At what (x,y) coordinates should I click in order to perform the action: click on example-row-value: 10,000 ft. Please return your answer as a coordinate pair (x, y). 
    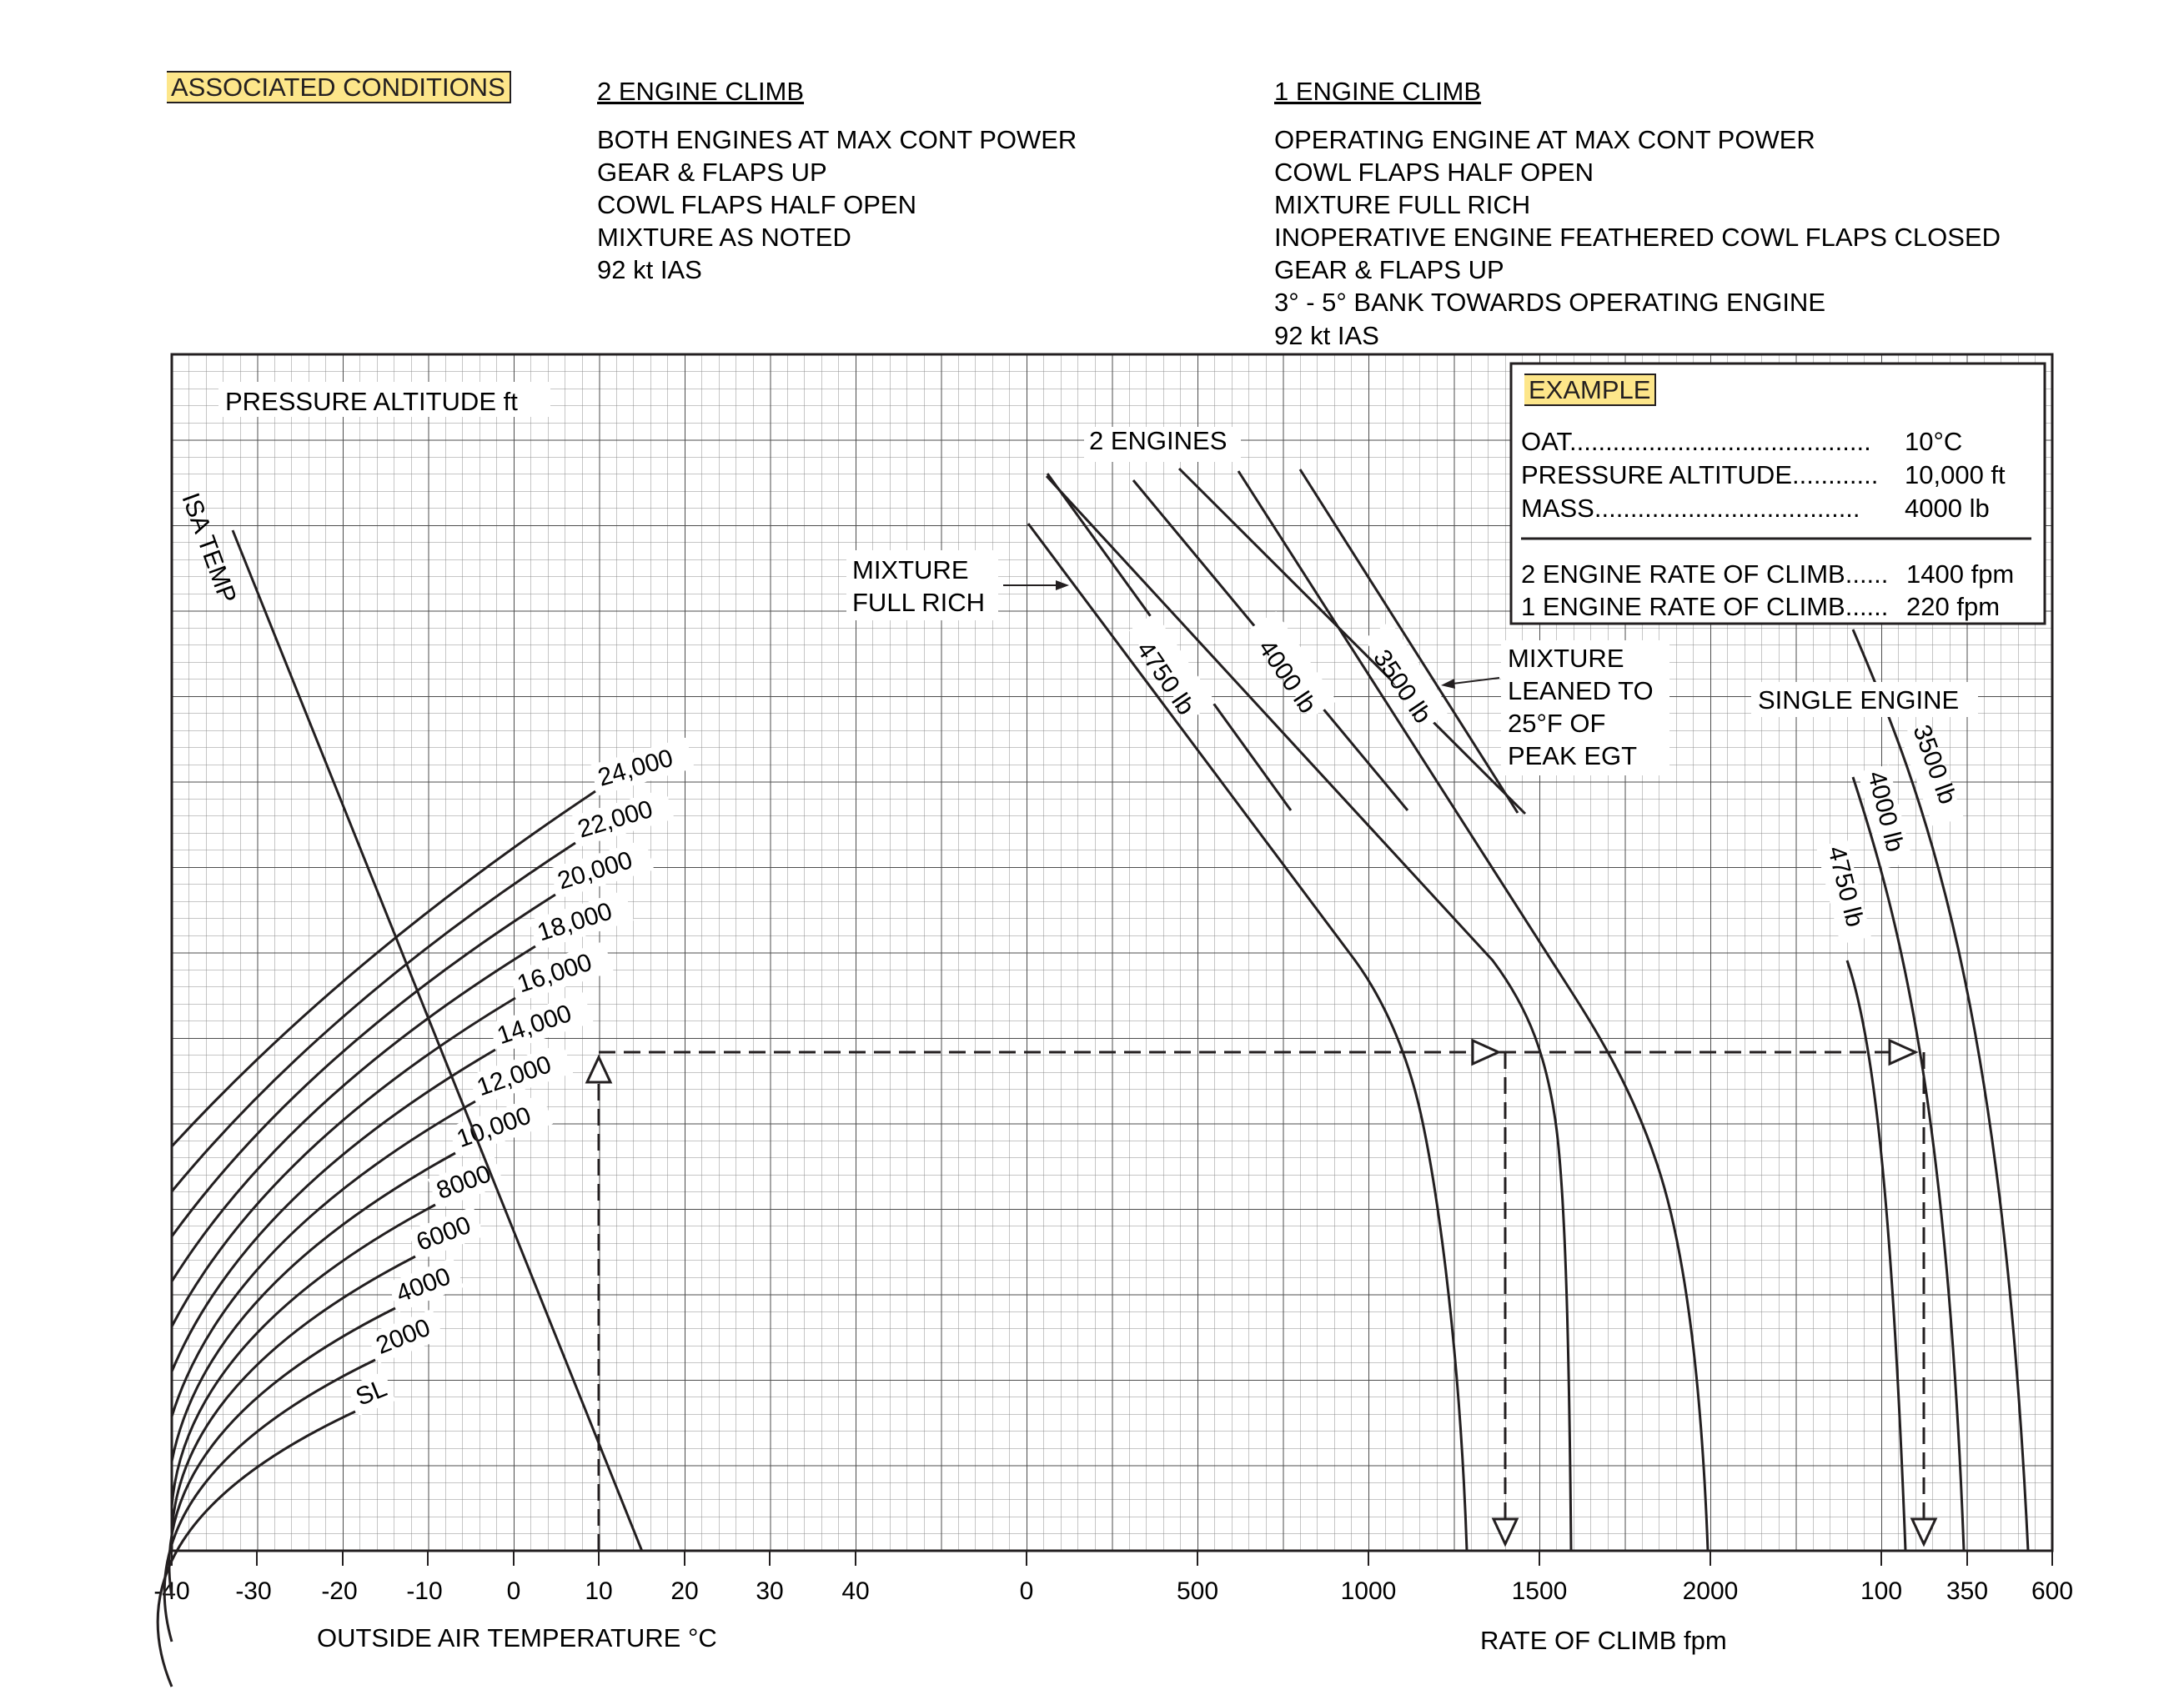
    Looking at the image, I should click on (1955, 474).